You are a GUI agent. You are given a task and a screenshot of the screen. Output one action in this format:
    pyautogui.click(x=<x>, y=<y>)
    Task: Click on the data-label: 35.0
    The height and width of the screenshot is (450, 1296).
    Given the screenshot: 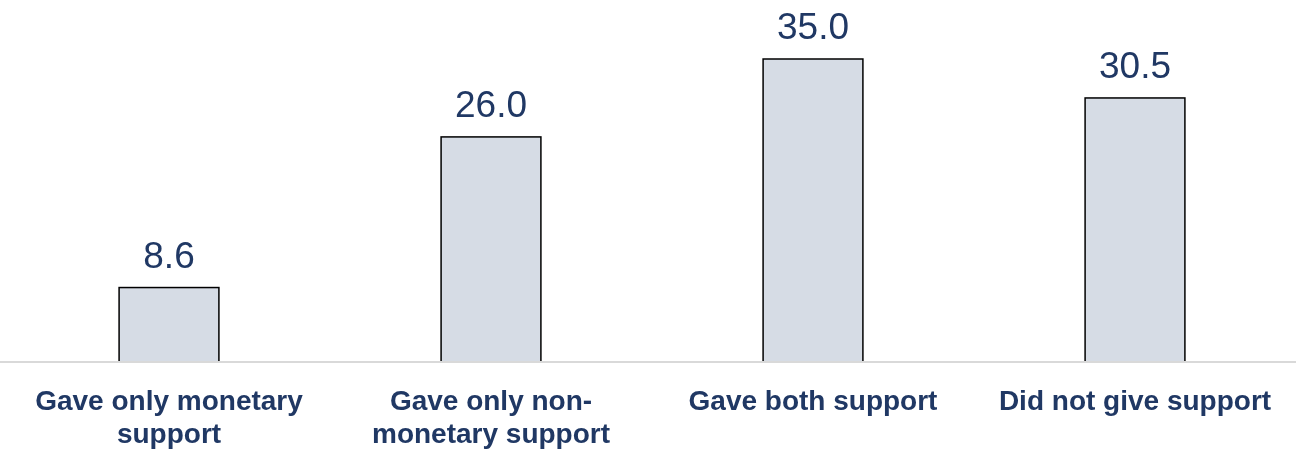 What is the action you would take?
    pyautogui.click(x=813, y=26)
    